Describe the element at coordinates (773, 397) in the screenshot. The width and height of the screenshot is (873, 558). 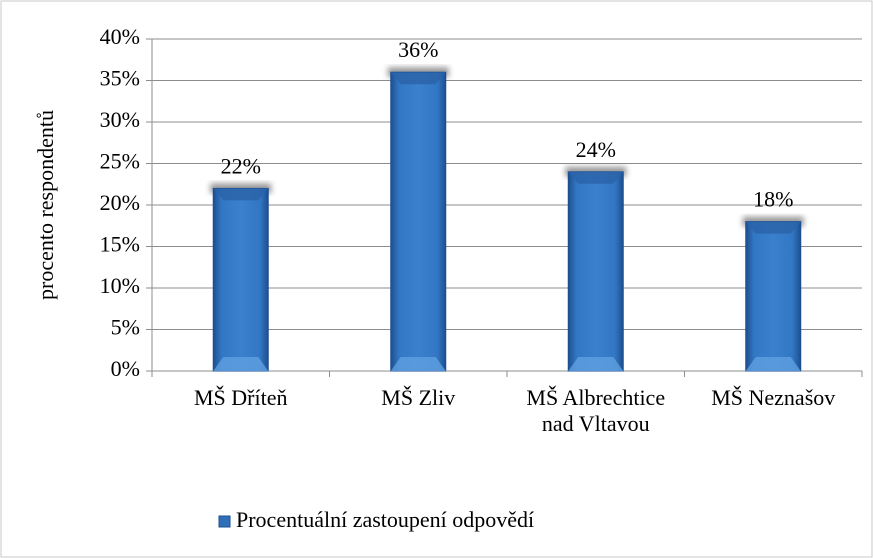
I see `x-tick-label: MŠ Neznašov` at that location.